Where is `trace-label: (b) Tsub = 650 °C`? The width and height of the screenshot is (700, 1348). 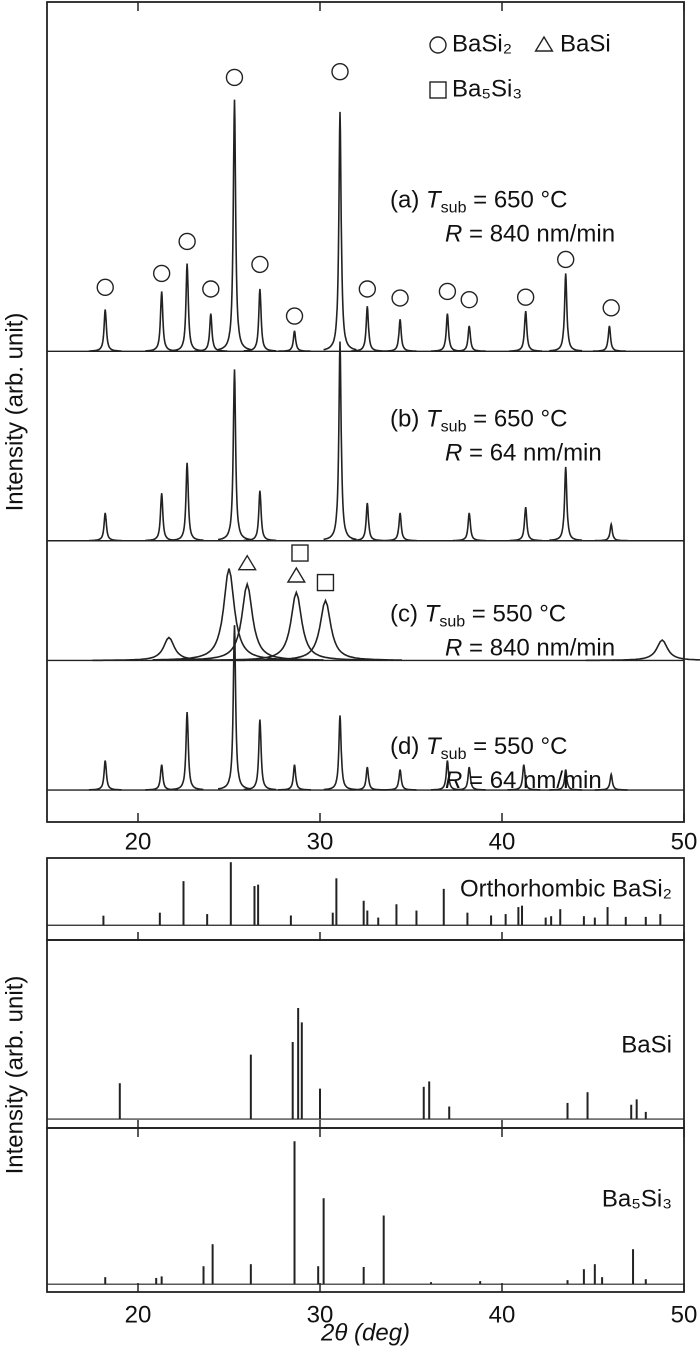
trace-label: (b) Tsub = 650 °C is located at coordinates (478, 421).